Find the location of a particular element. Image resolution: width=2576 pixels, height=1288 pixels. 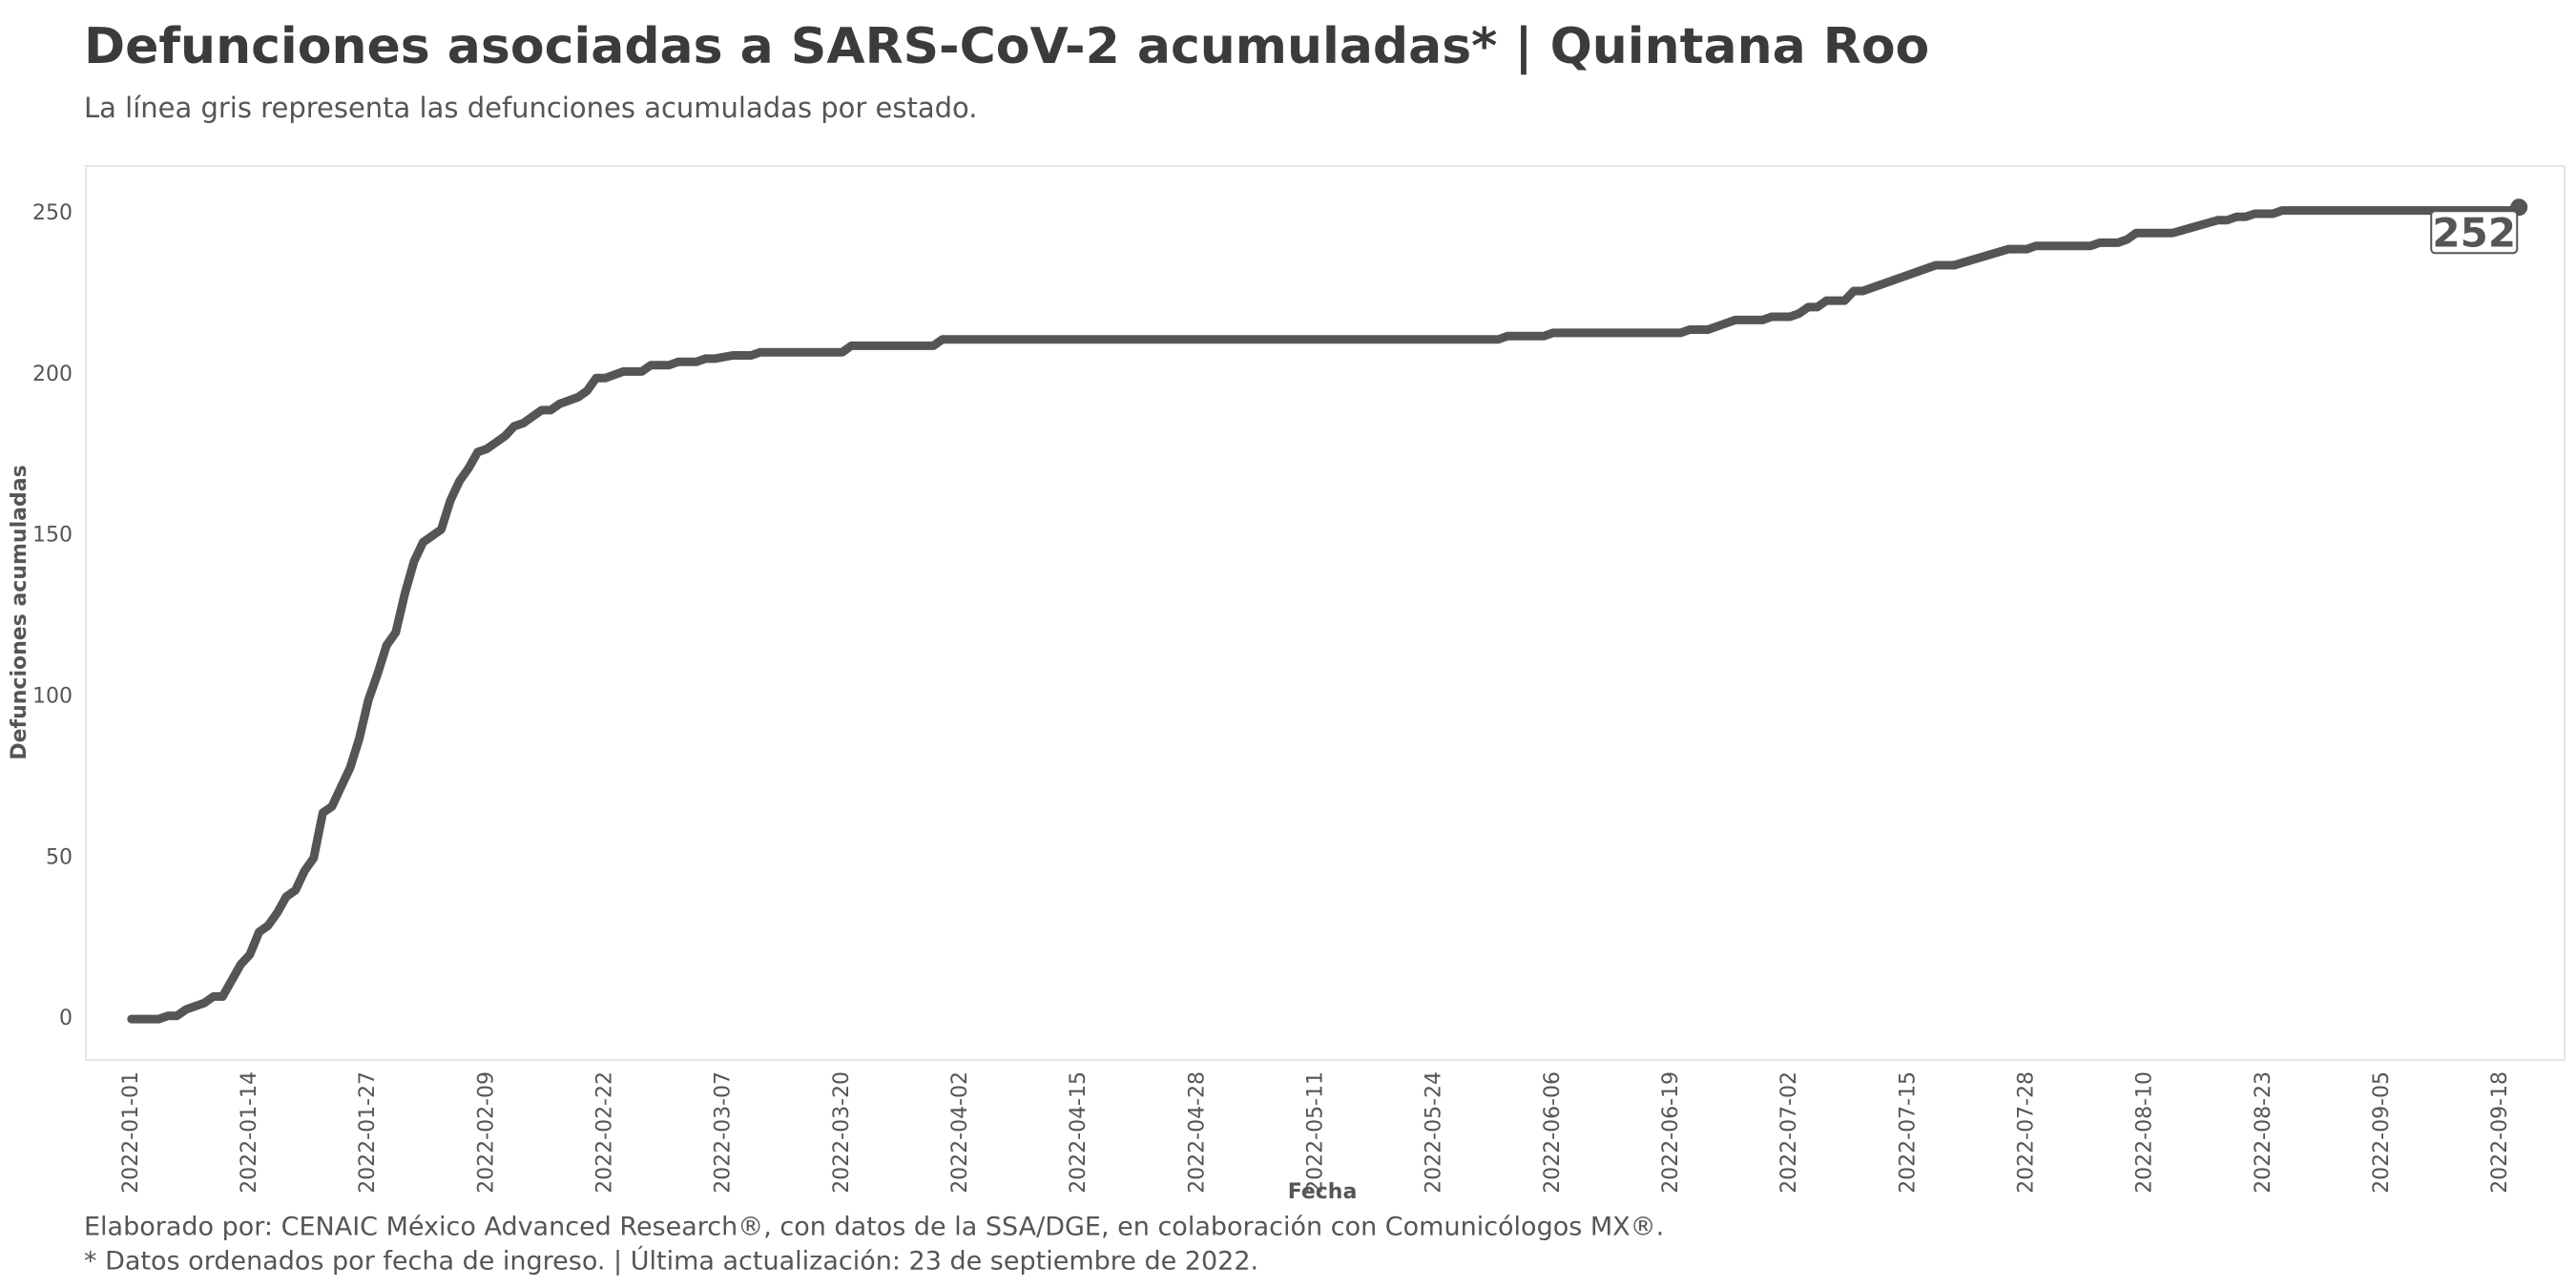

x-tick-label: 2022-02-22 is located at coordinates (604, 1132).